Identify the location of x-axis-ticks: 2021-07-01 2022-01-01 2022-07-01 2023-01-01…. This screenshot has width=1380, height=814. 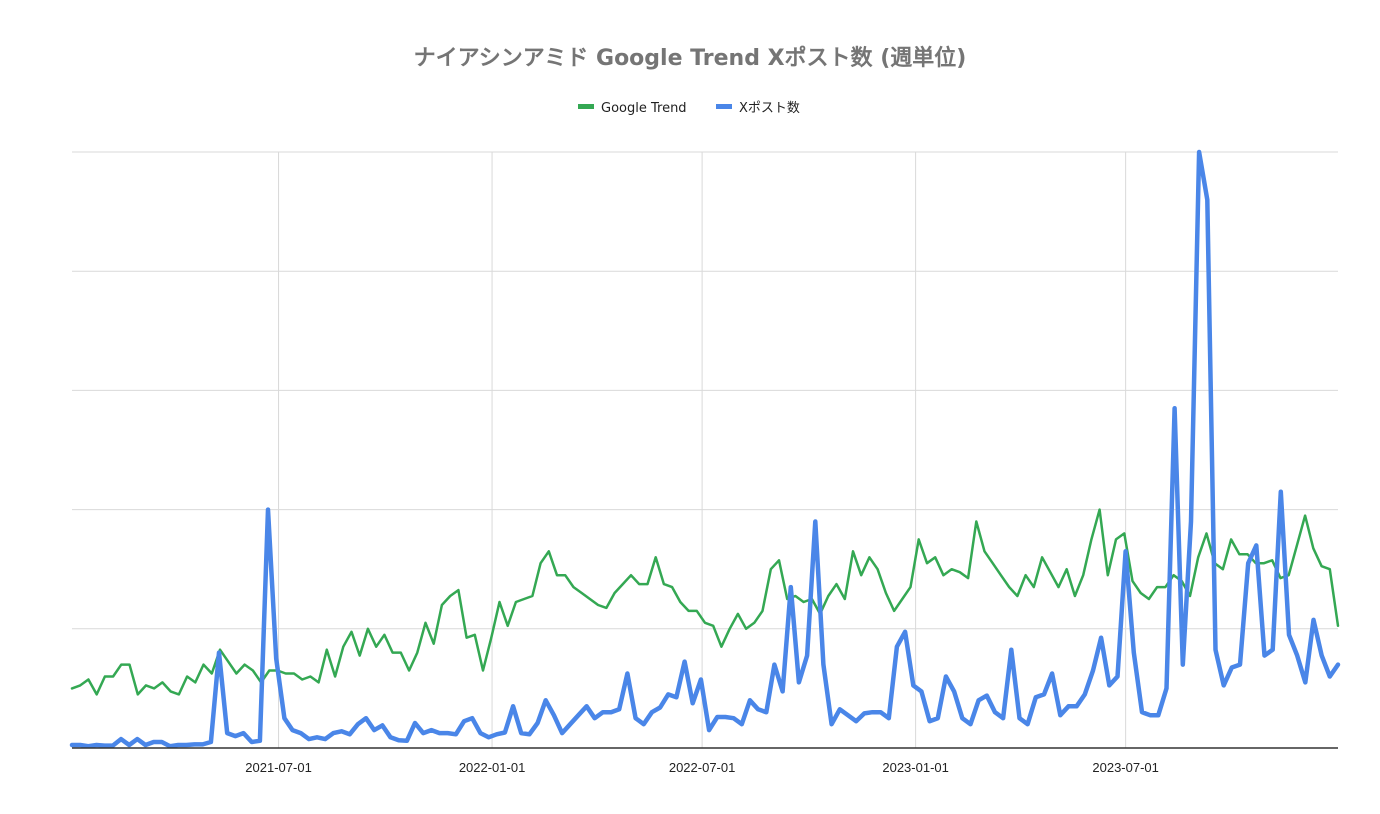
(702, 767).